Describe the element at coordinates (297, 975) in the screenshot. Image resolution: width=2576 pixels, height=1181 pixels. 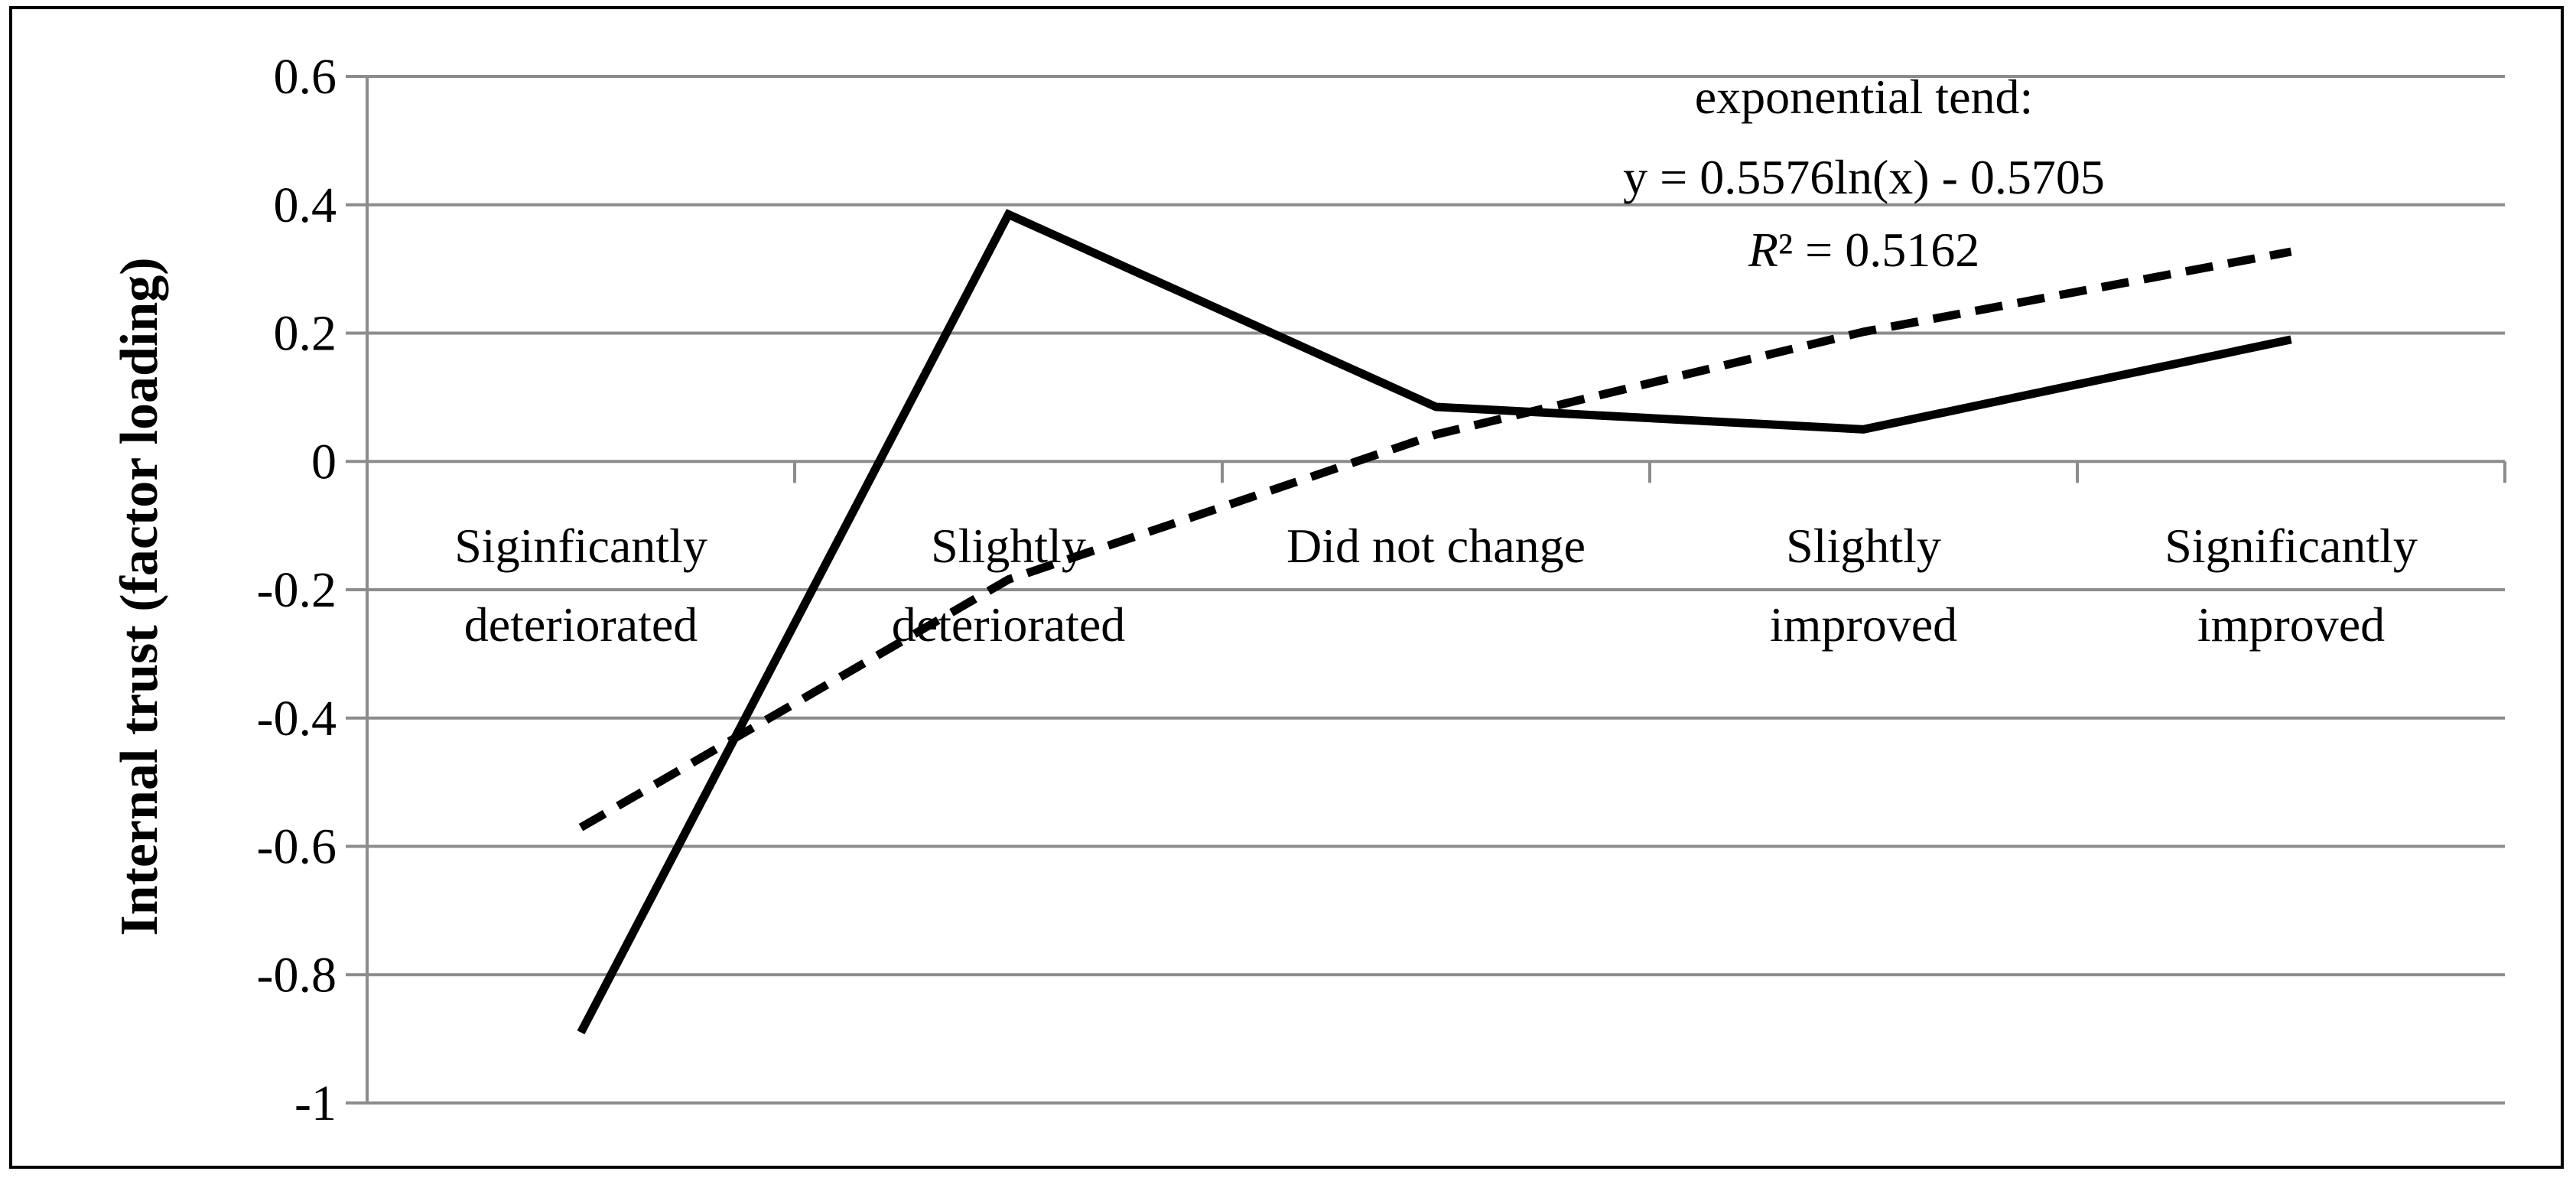
I see `y-tick-label: -0.8` at that location.